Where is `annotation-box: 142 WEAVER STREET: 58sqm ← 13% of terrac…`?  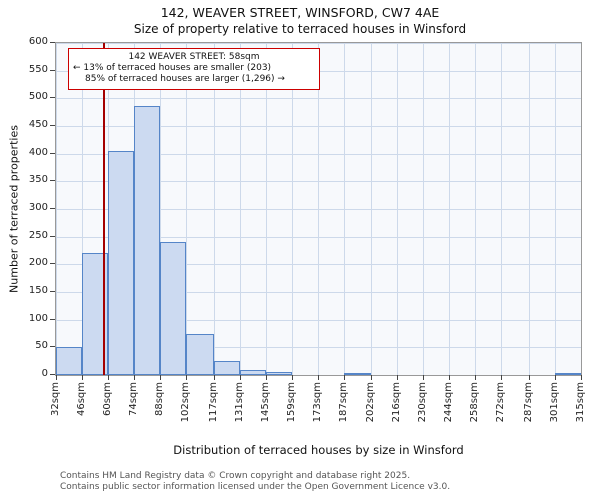 annotation-box: 142 WEAVER STREET: 58sqm ← 13% of terrac… is located at coordinates (194, 69).